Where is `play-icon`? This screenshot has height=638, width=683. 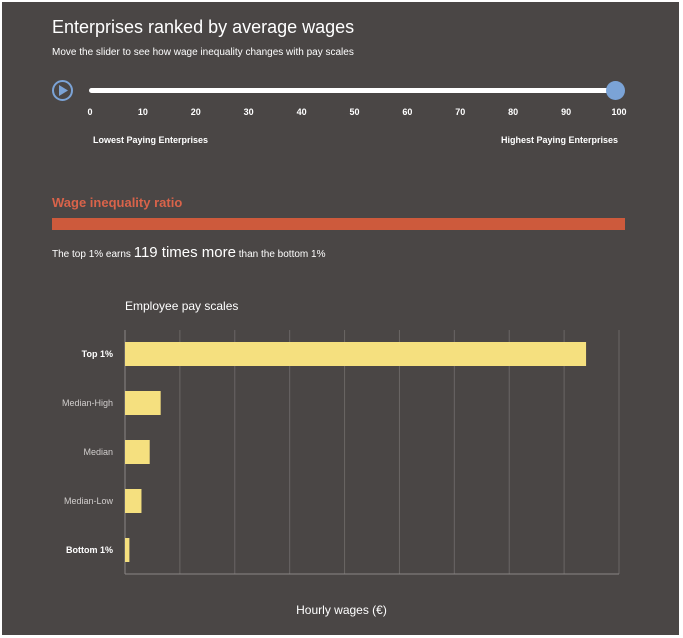
play-icon is located at coordinates (63, 90).